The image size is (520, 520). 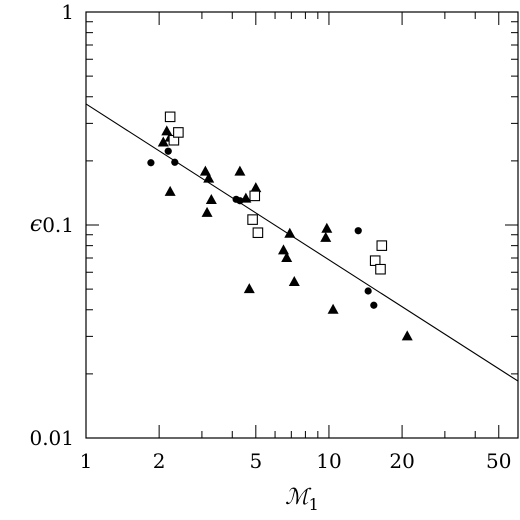 I want to click on x-tick-label: 50, so click(x=498, y=461).